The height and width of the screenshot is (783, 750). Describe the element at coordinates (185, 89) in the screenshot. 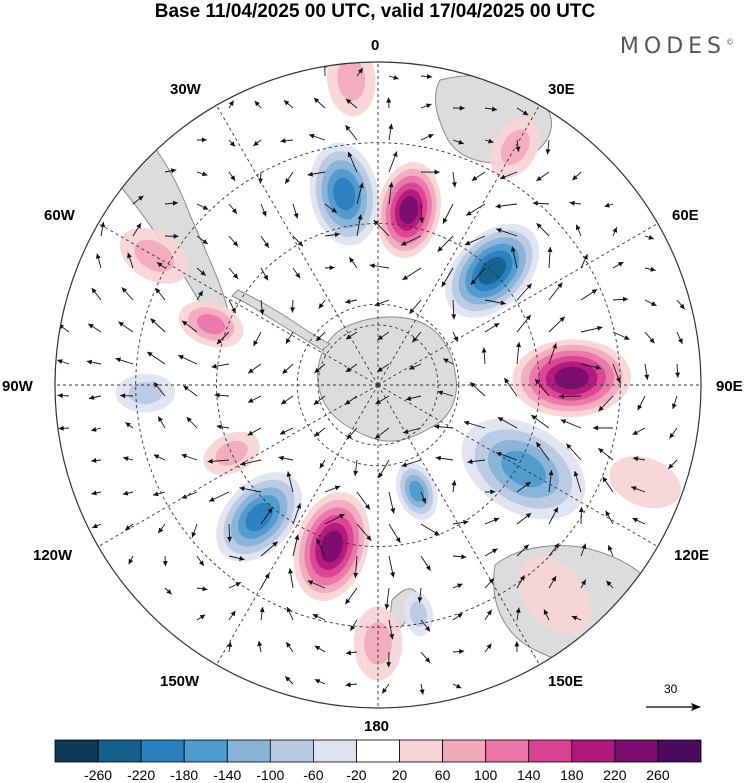

I see `lon-label-30w: 30W` at that location.